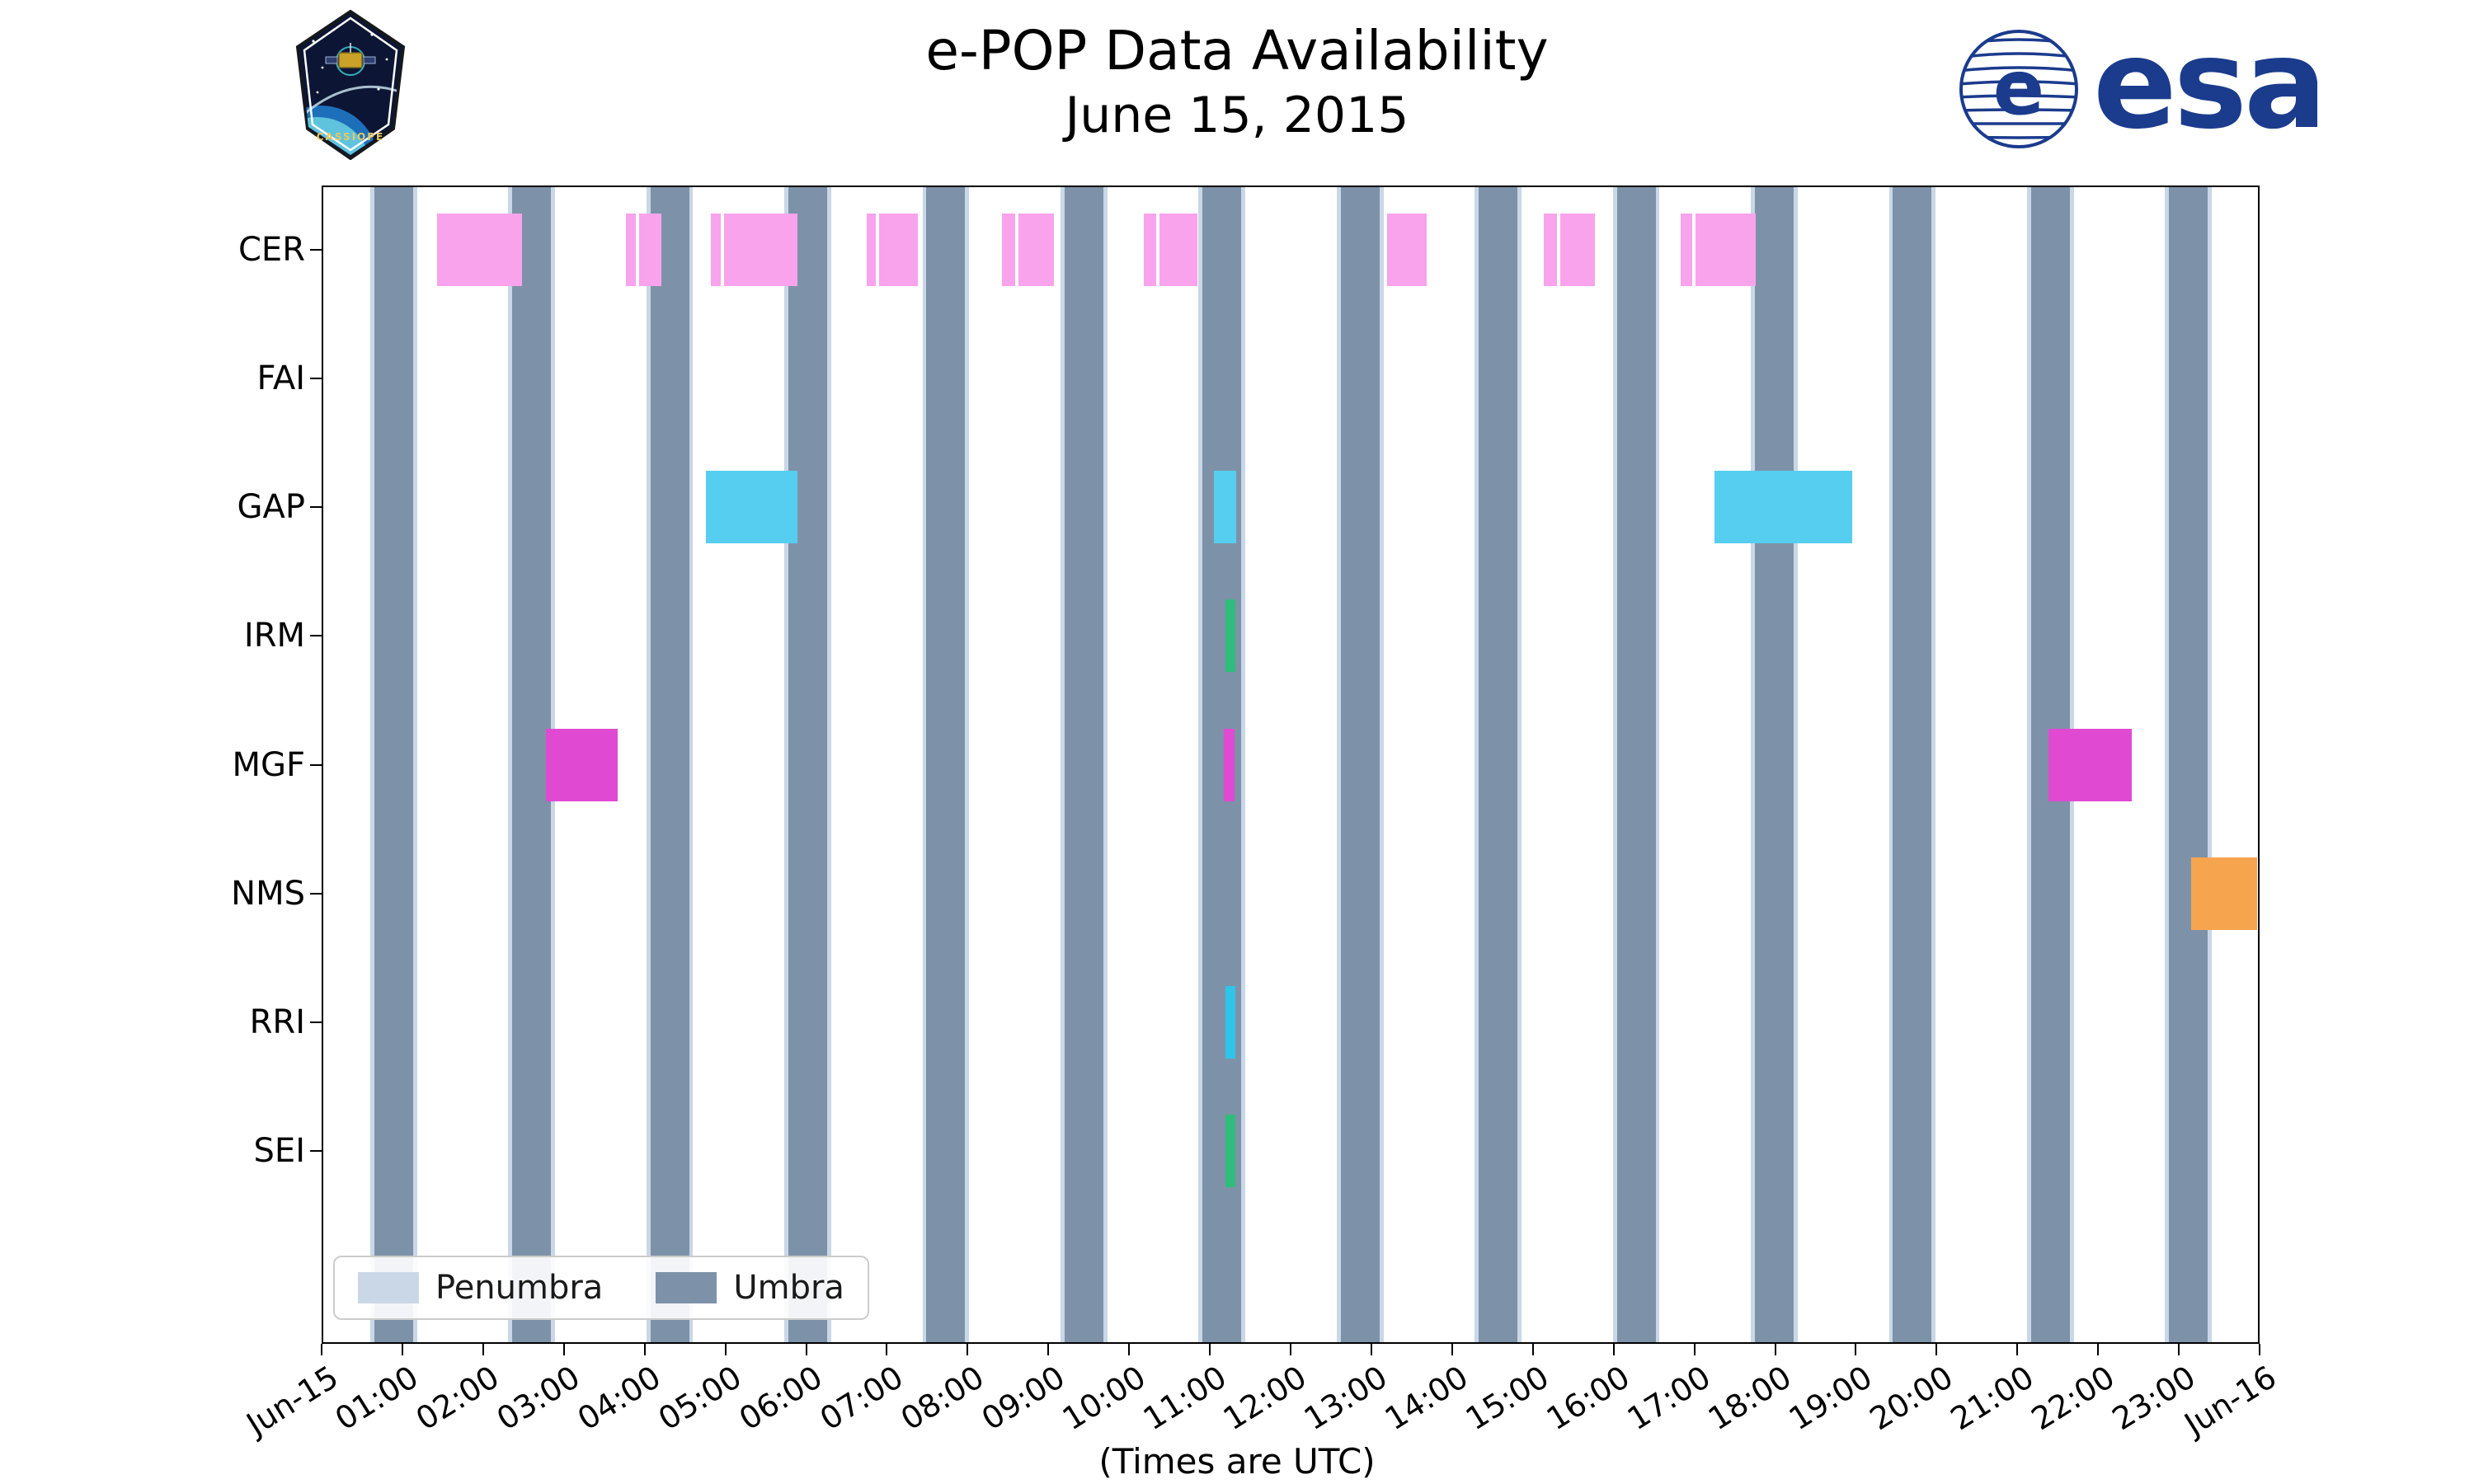 The height and width of the screenshot is (1484, 2474). Describe the element at coordinates (281, 378) in the screenshot. I see `y-axis-label-fai: FAI` at that location.